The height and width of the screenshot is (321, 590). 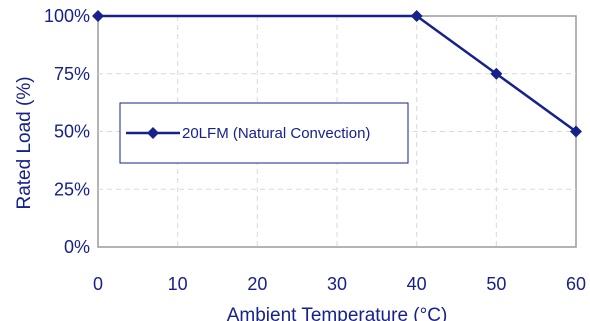 I want to click on y-axis-ticks: 0% 25% 50% 75% 100%, so click(x=67, y=131).